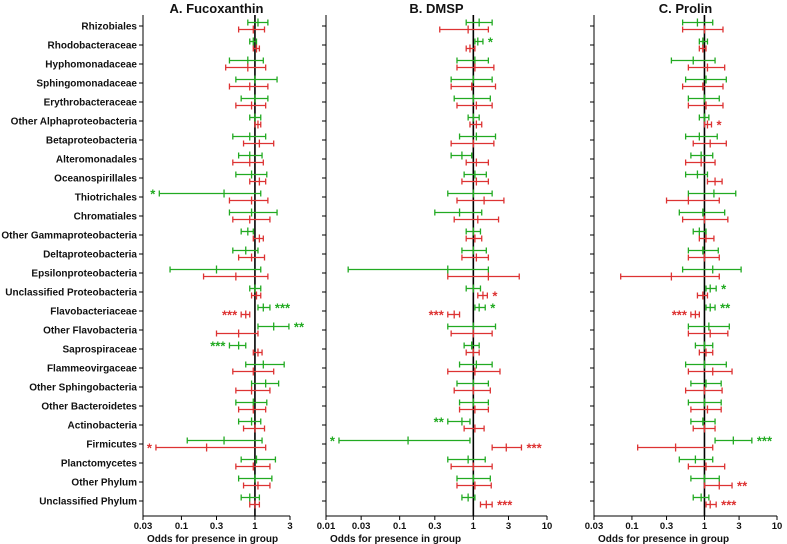  What do you see at coordinates (111, 445) in the screenshot?
I see `category-label: Firmicutes` at bounding box center [111, 445].